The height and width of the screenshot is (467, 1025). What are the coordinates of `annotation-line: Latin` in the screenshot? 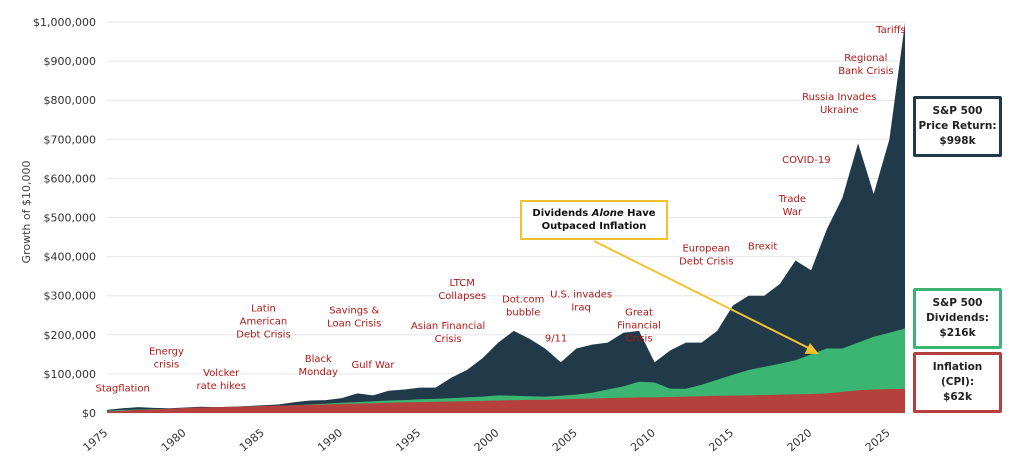 It's located at (263, 308).